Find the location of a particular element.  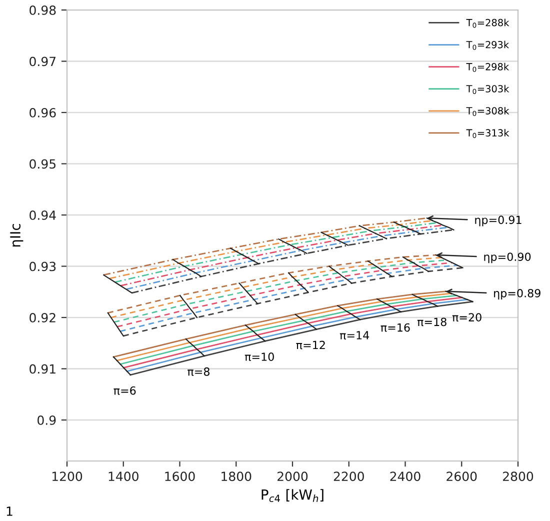

legend-label: T$_{0}$=313k is located at coordinates (488, 133).